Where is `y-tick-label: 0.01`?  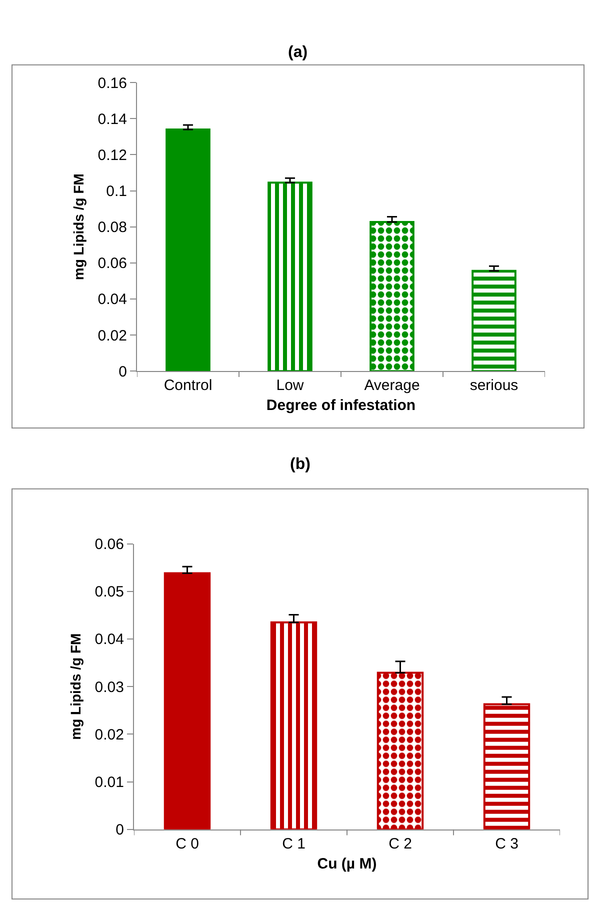
y-tick-label: 0.01 is located at coordinates (109, 783).